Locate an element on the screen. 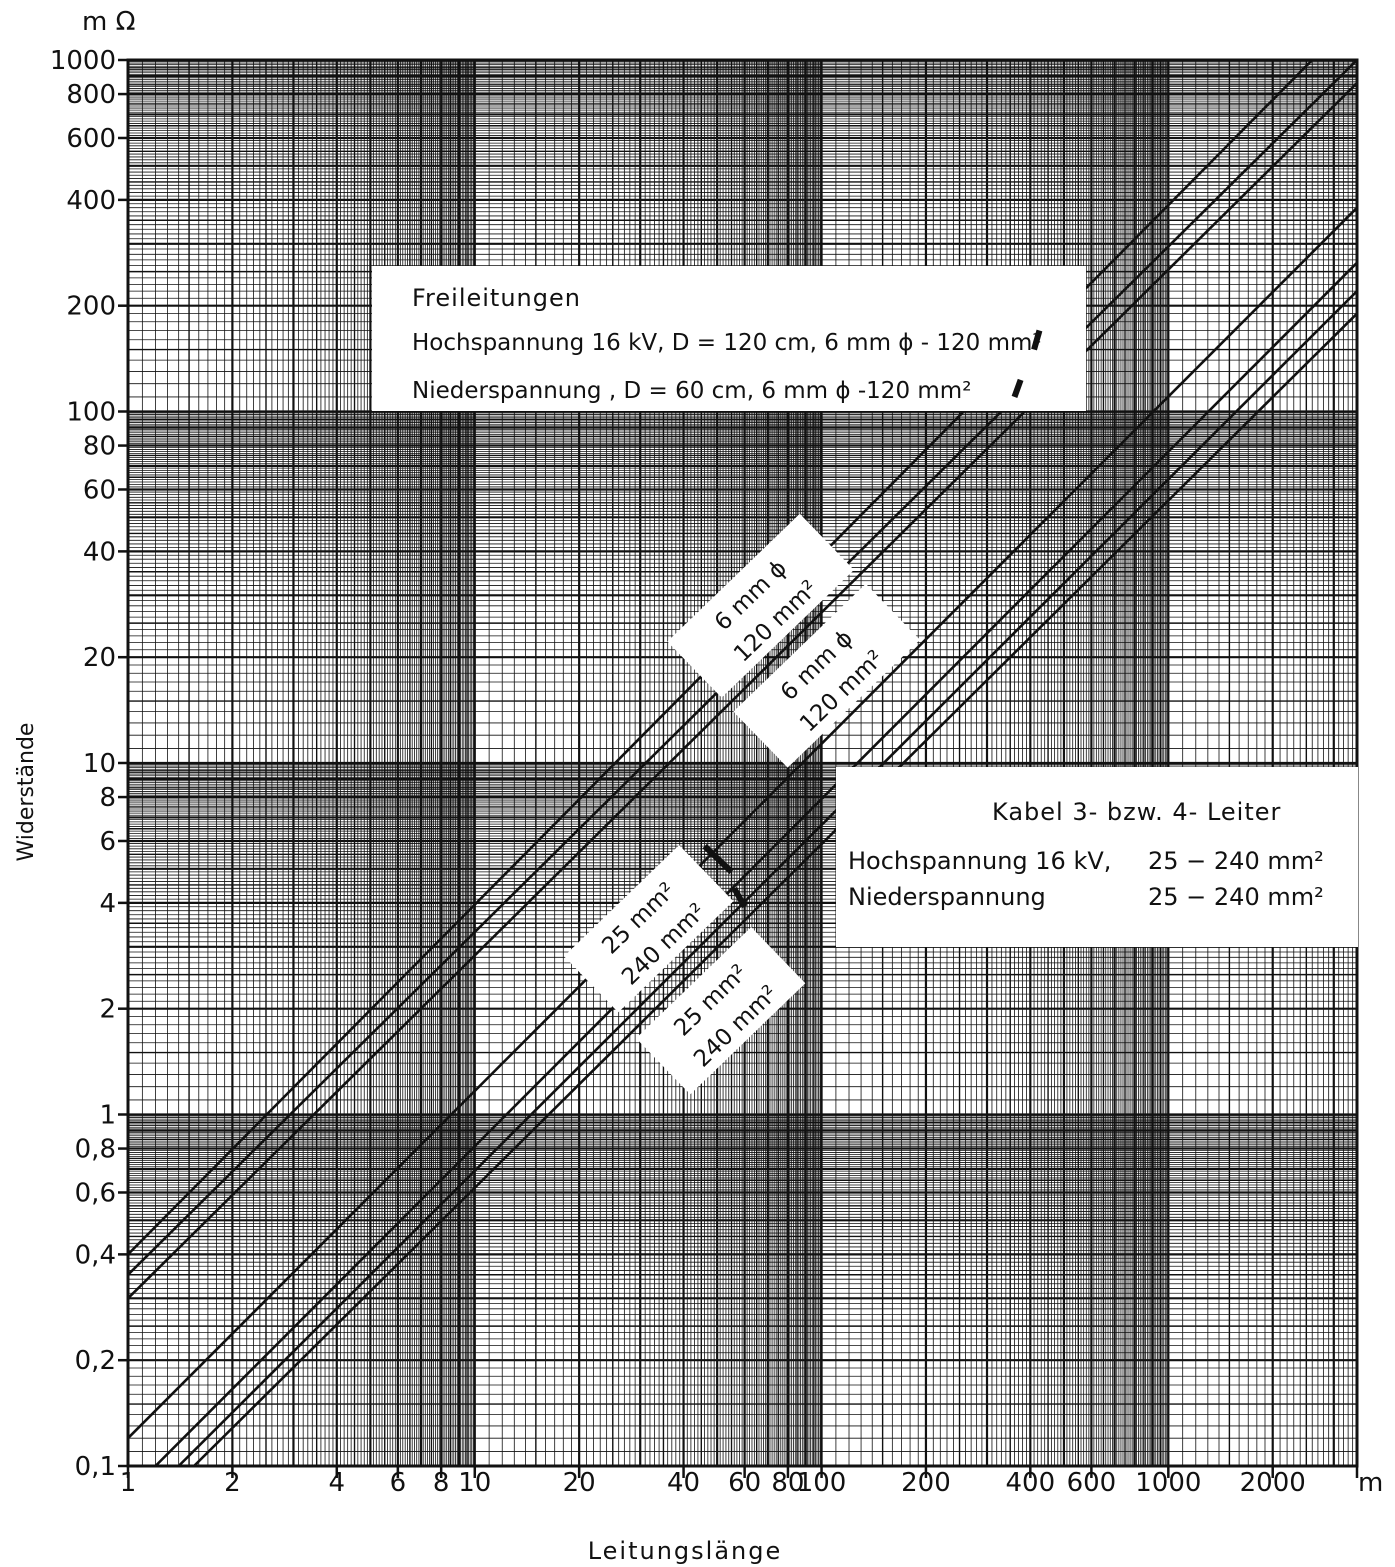  kabel-row1-value: 25 − 240 mm² is located at coordinates (1236, 861).